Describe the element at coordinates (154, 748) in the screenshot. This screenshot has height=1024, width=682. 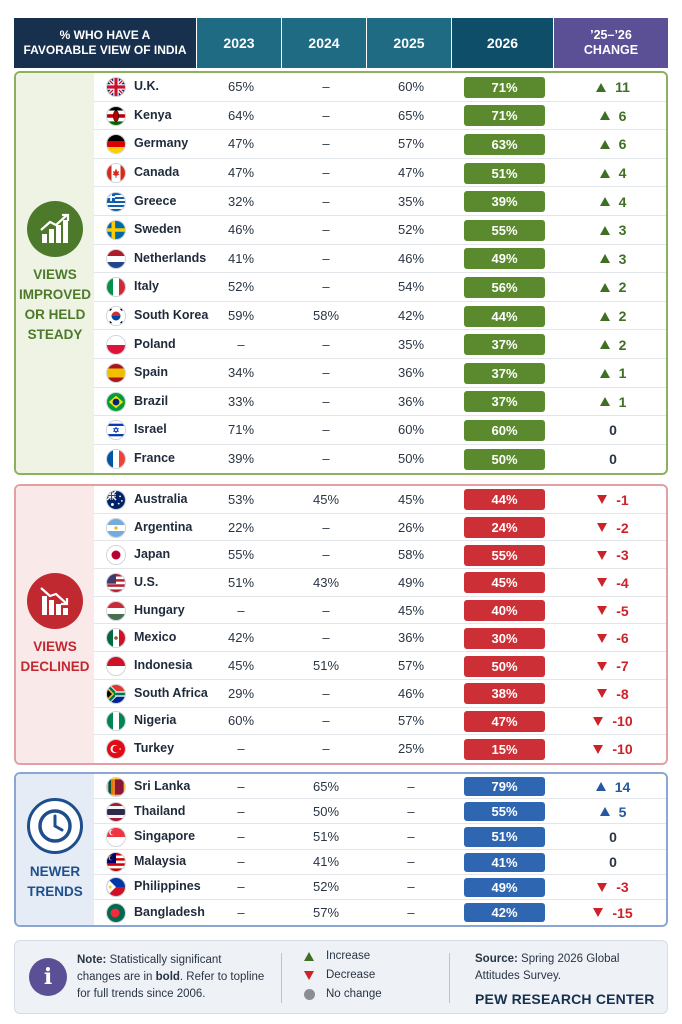
I see `country-name: Turkey` at that location.